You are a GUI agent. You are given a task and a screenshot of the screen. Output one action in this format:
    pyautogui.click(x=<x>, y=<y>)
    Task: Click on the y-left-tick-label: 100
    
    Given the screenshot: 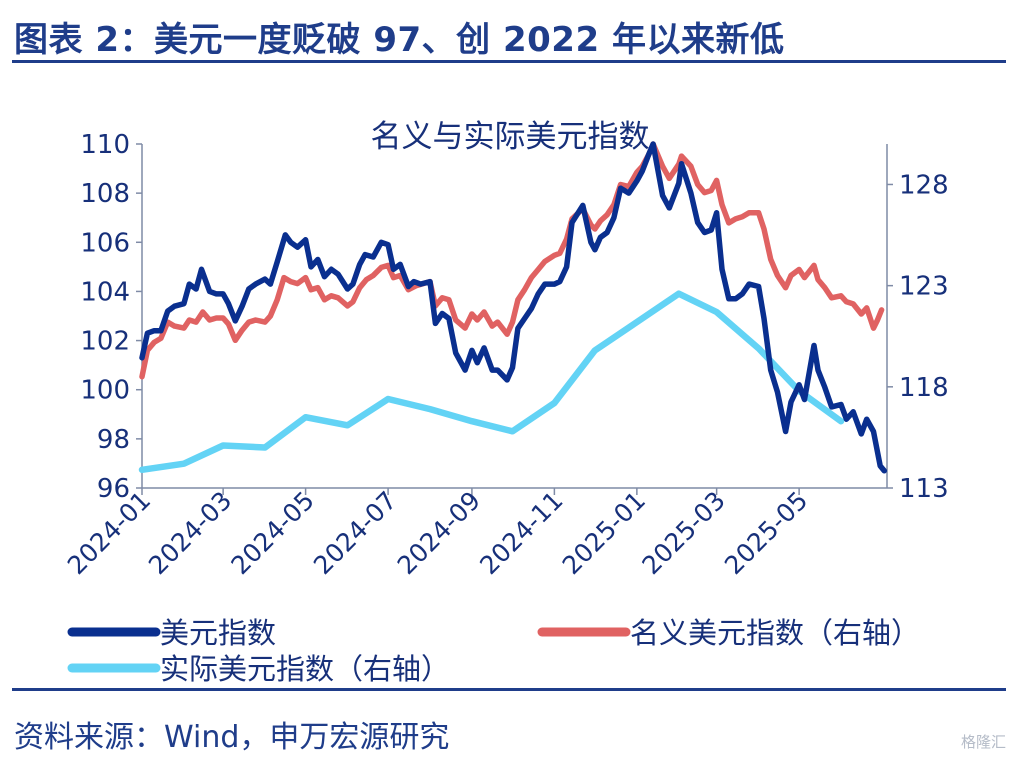 What is the action you would take?
    pyautogui.click(x=105, y=391)
    